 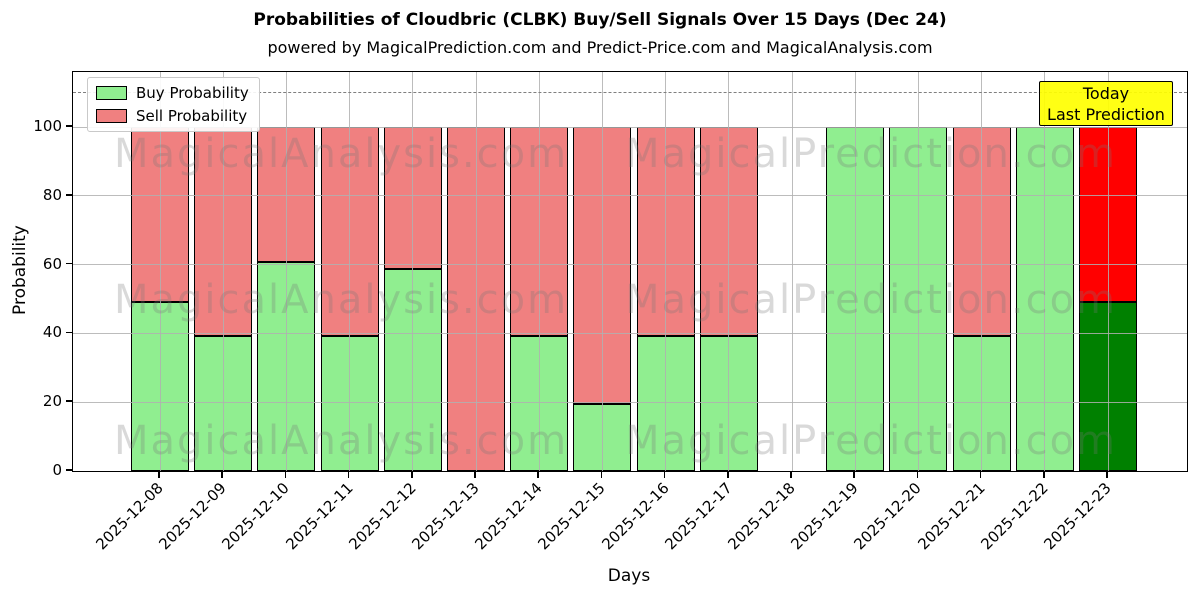 What do you see at coordinates (1106, 93) in the screenshot?
I see `today-annotation-line1: Today` at bounding box center [1106, 93].